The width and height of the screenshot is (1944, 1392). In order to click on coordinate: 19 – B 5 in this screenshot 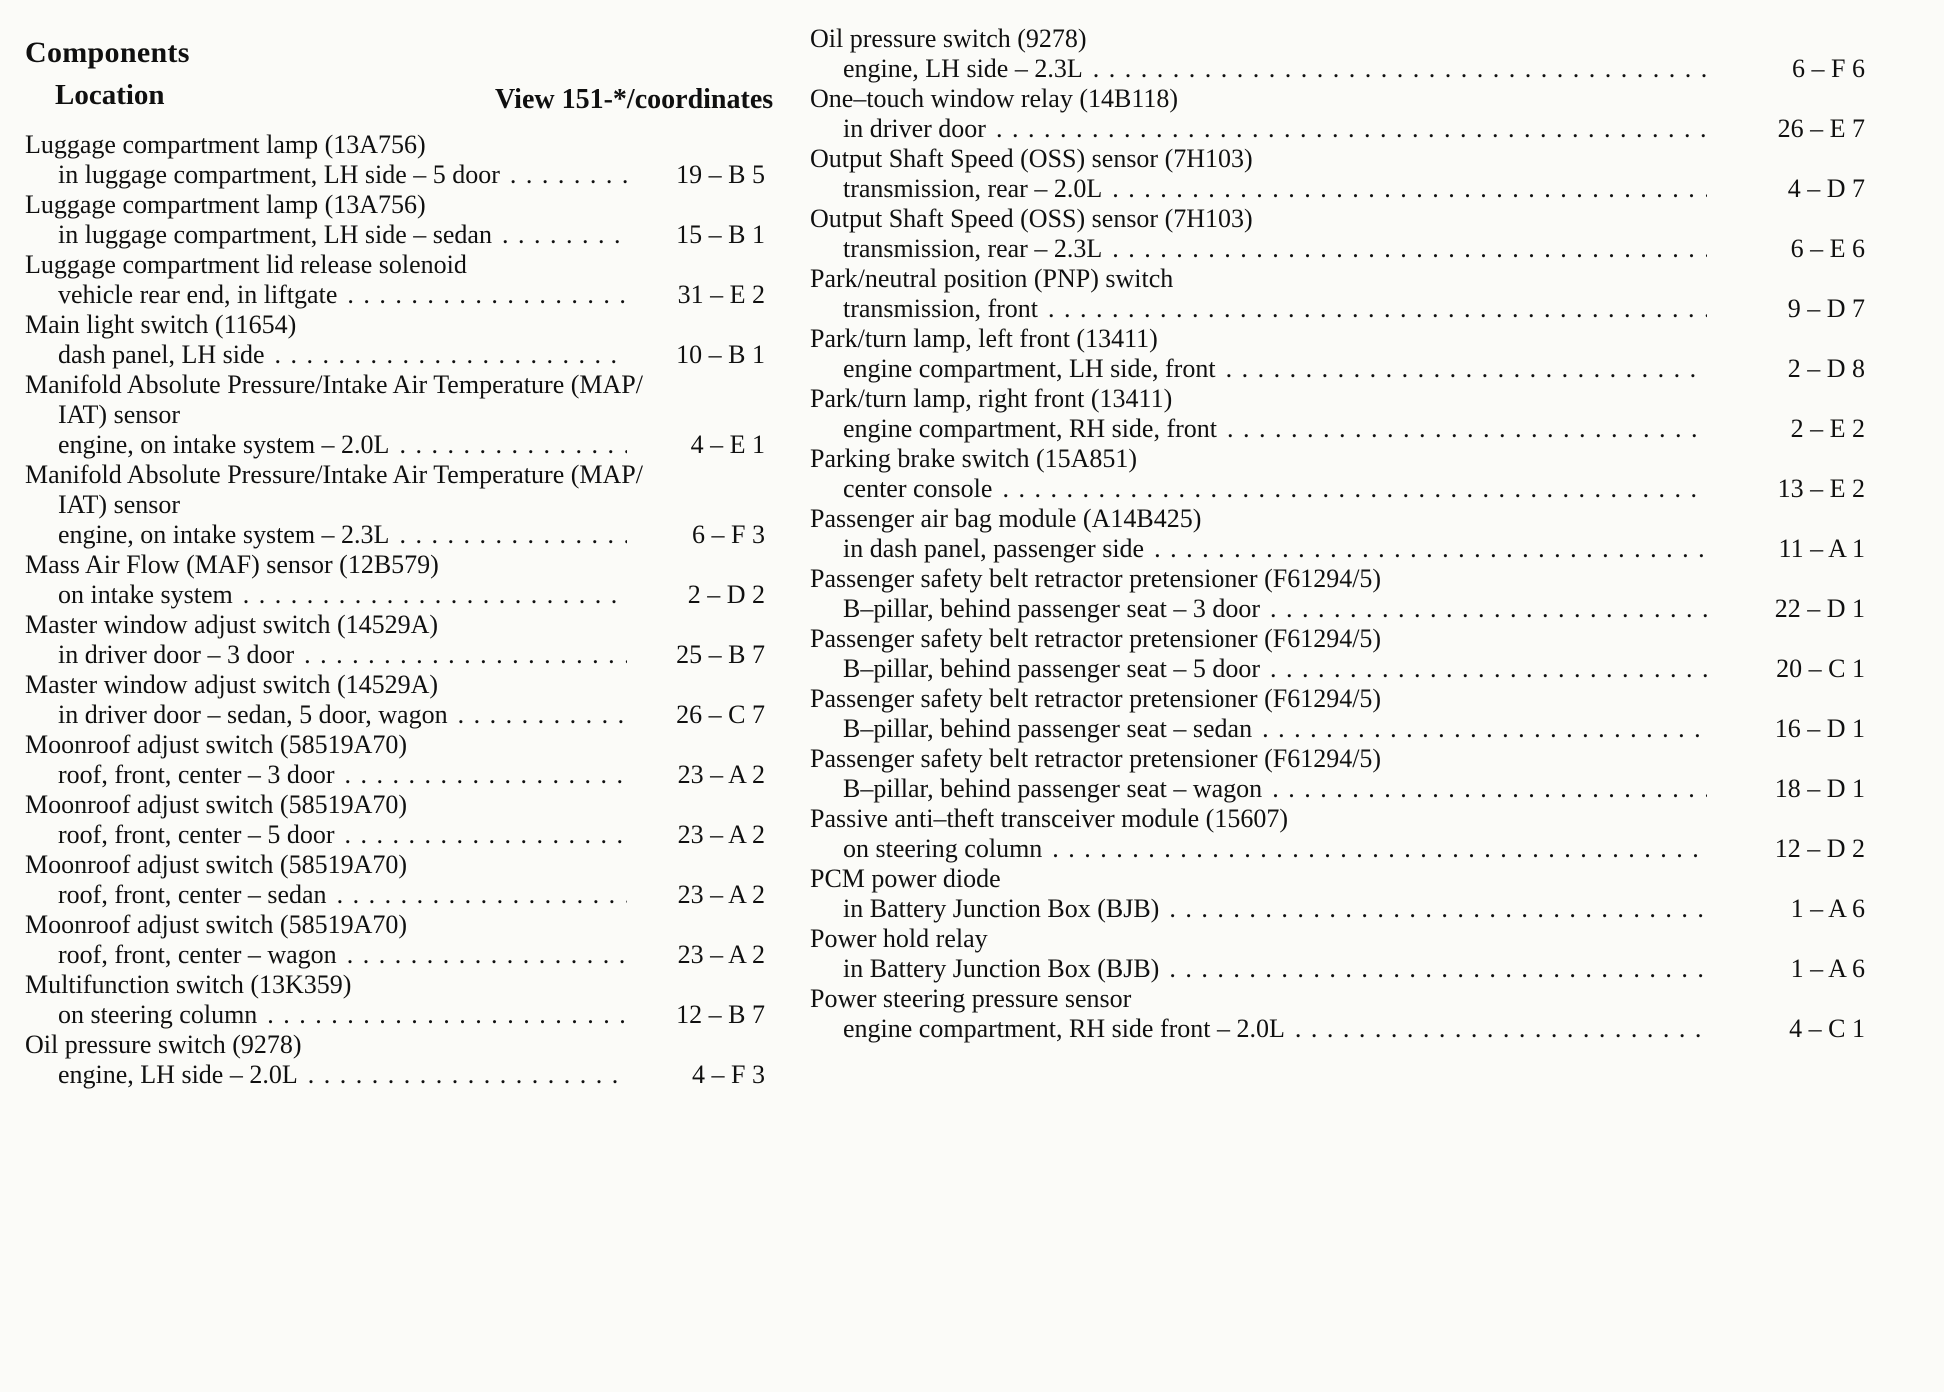, I will do `click(720, 174)`.